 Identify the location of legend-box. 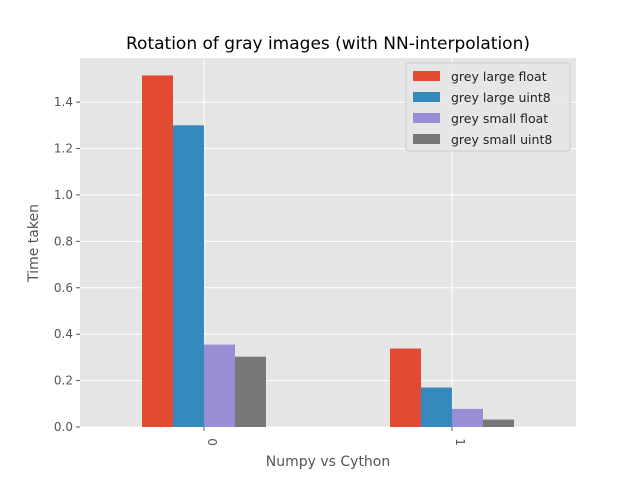
(488, 107).